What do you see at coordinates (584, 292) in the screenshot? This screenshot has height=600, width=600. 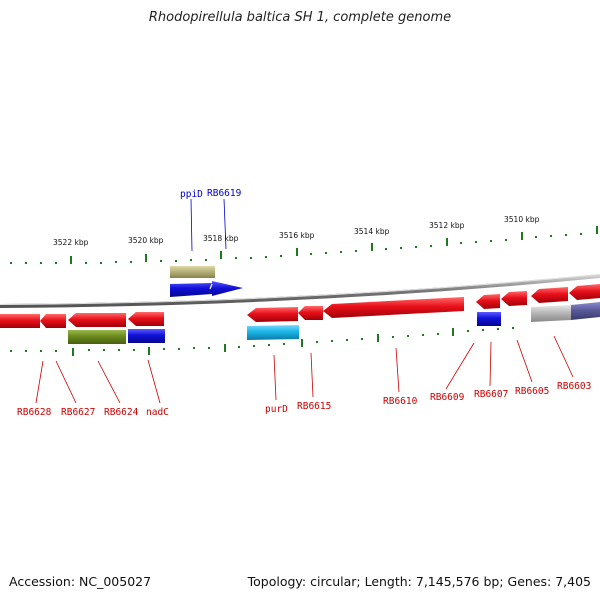 I see `gene-arrow-RB6603` at bounding box center [584, 292].